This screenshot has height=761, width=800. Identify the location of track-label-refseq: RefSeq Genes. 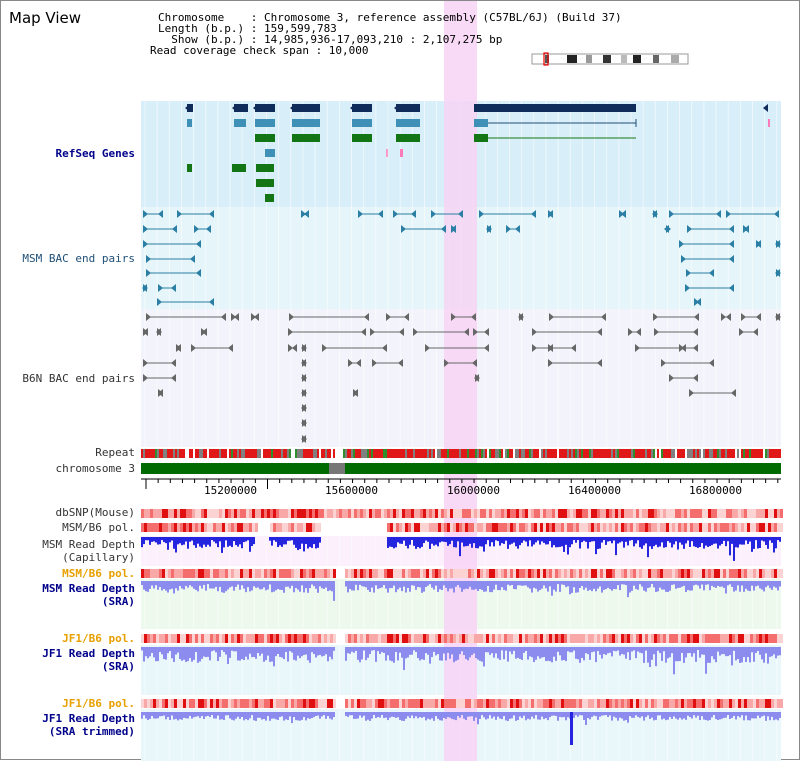
(95, 153).